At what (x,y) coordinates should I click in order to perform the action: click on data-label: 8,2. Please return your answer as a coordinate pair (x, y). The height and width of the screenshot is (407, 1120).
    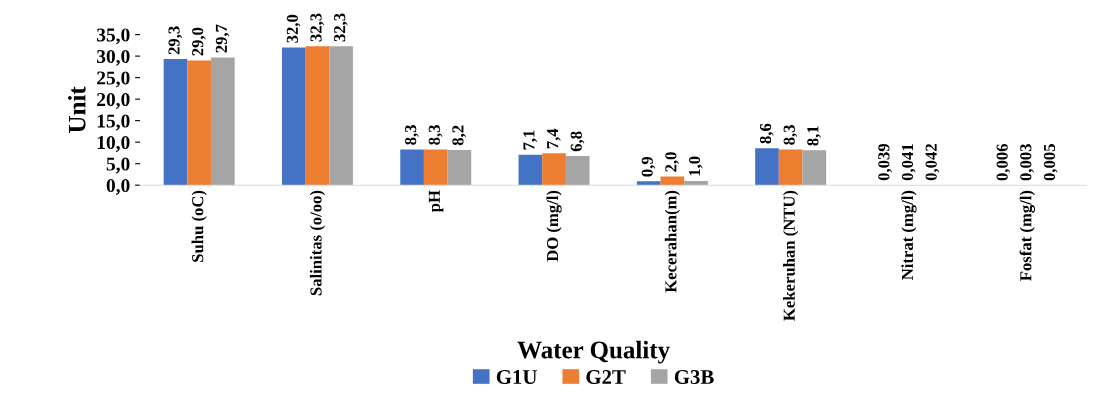
    Looking at the image, I should click on (459, 135).